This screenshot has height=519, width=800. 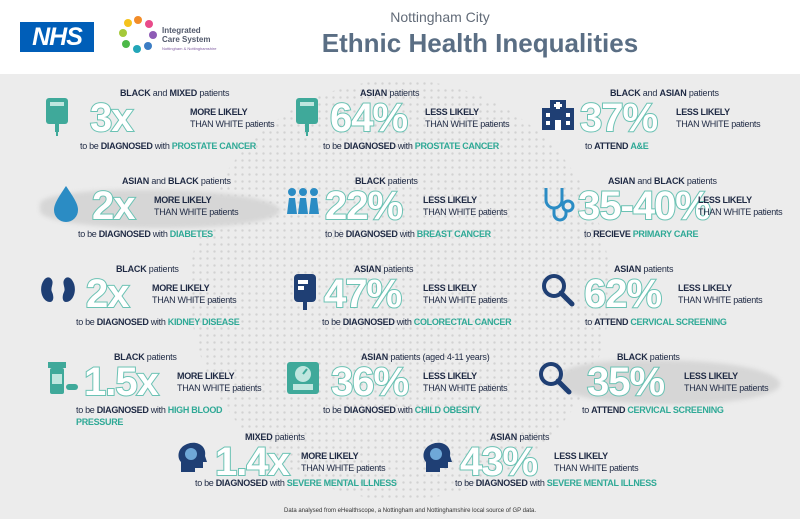 I want to click on ics-name: Integrated Care System, so click(x=186, y=35).